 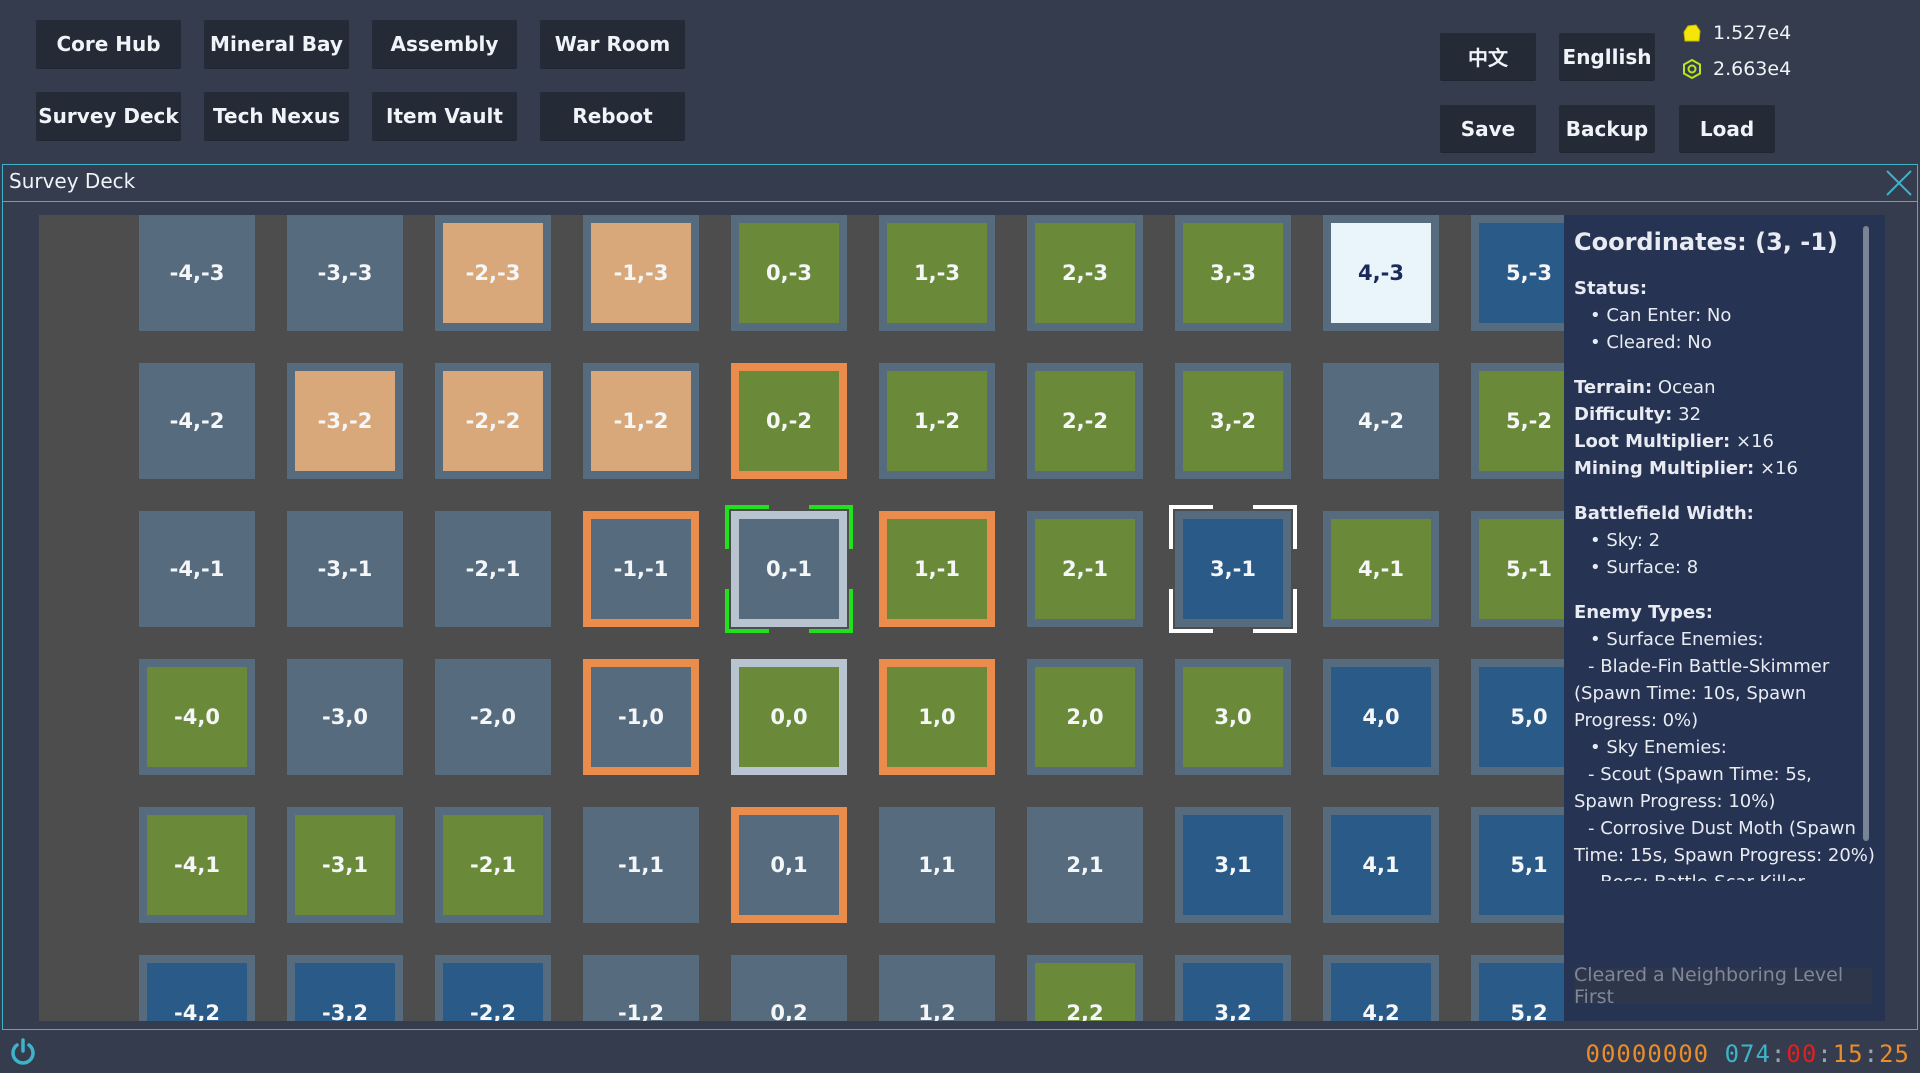 What do you see at coordinates (1727, 128) in the screenshot?
I see `load-button: Load` at bounding box center [1727, 128].